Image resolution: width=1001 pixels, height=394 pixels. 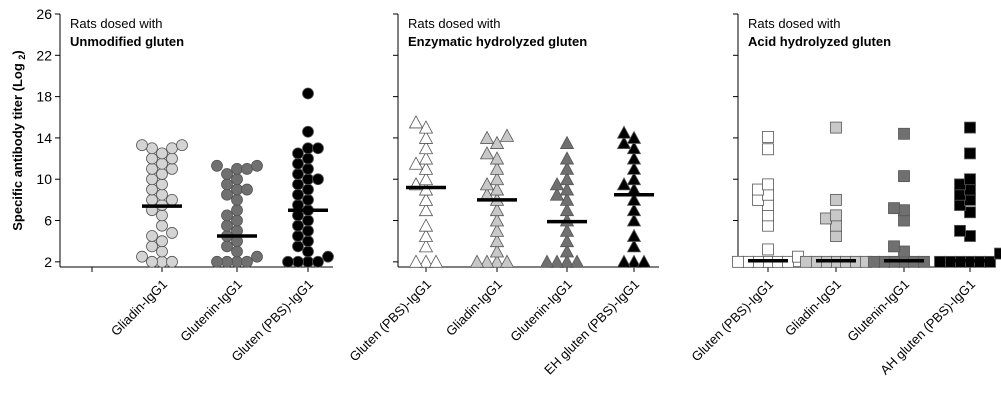 I want to click on panel-title-line2: Unmodified gluten, so click(x=127, y=41).